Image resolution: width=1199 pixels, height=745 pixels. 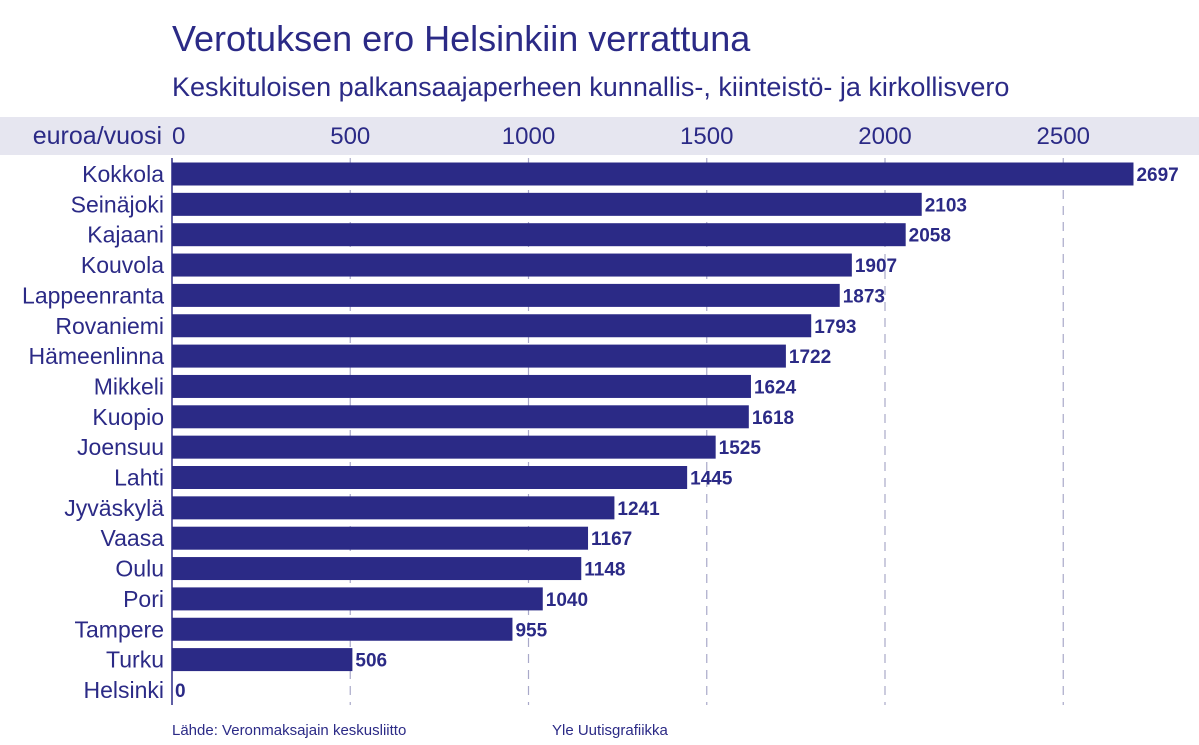 What do you see at coordinates (350, 136) in the screenshot?
I see `x-tick-label: 500` at bounding box center [350, 136].